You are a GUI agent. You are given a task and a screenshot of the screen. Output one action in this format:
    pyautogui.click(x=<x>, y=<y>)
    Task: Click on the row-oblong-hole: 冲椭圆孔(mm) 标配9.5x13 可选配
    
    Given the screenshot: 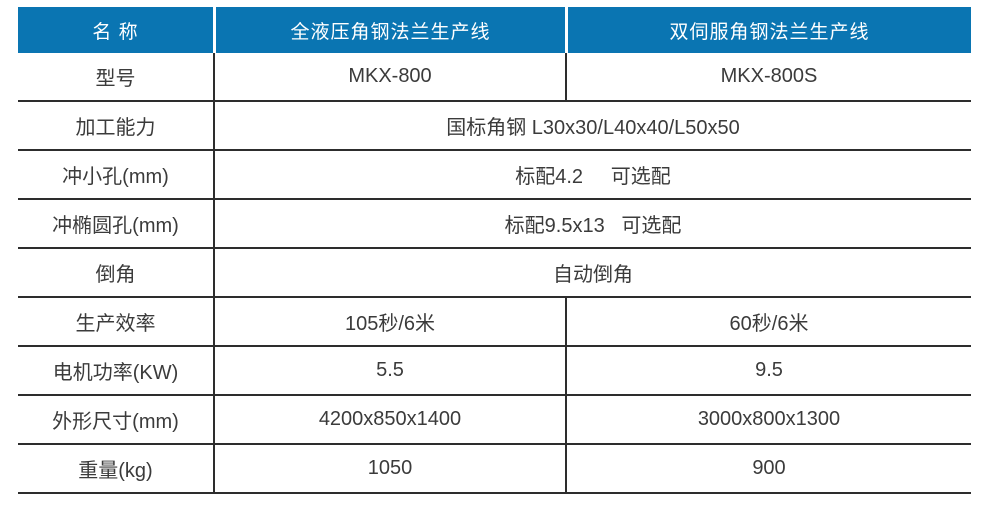 What is the action you would take?
    pyautogui.click(x=494, y=224)
    